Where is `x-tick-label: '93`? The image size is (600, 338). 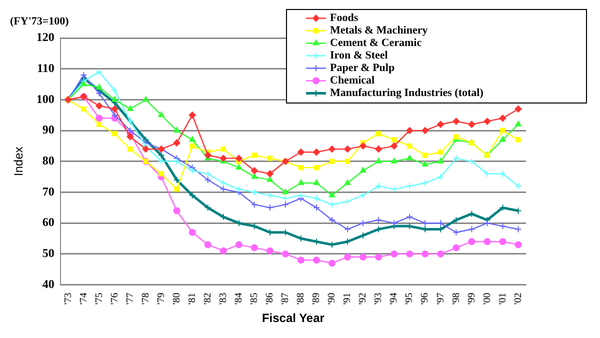 x-tick-label: '93 is located at coordinates (378, 298).